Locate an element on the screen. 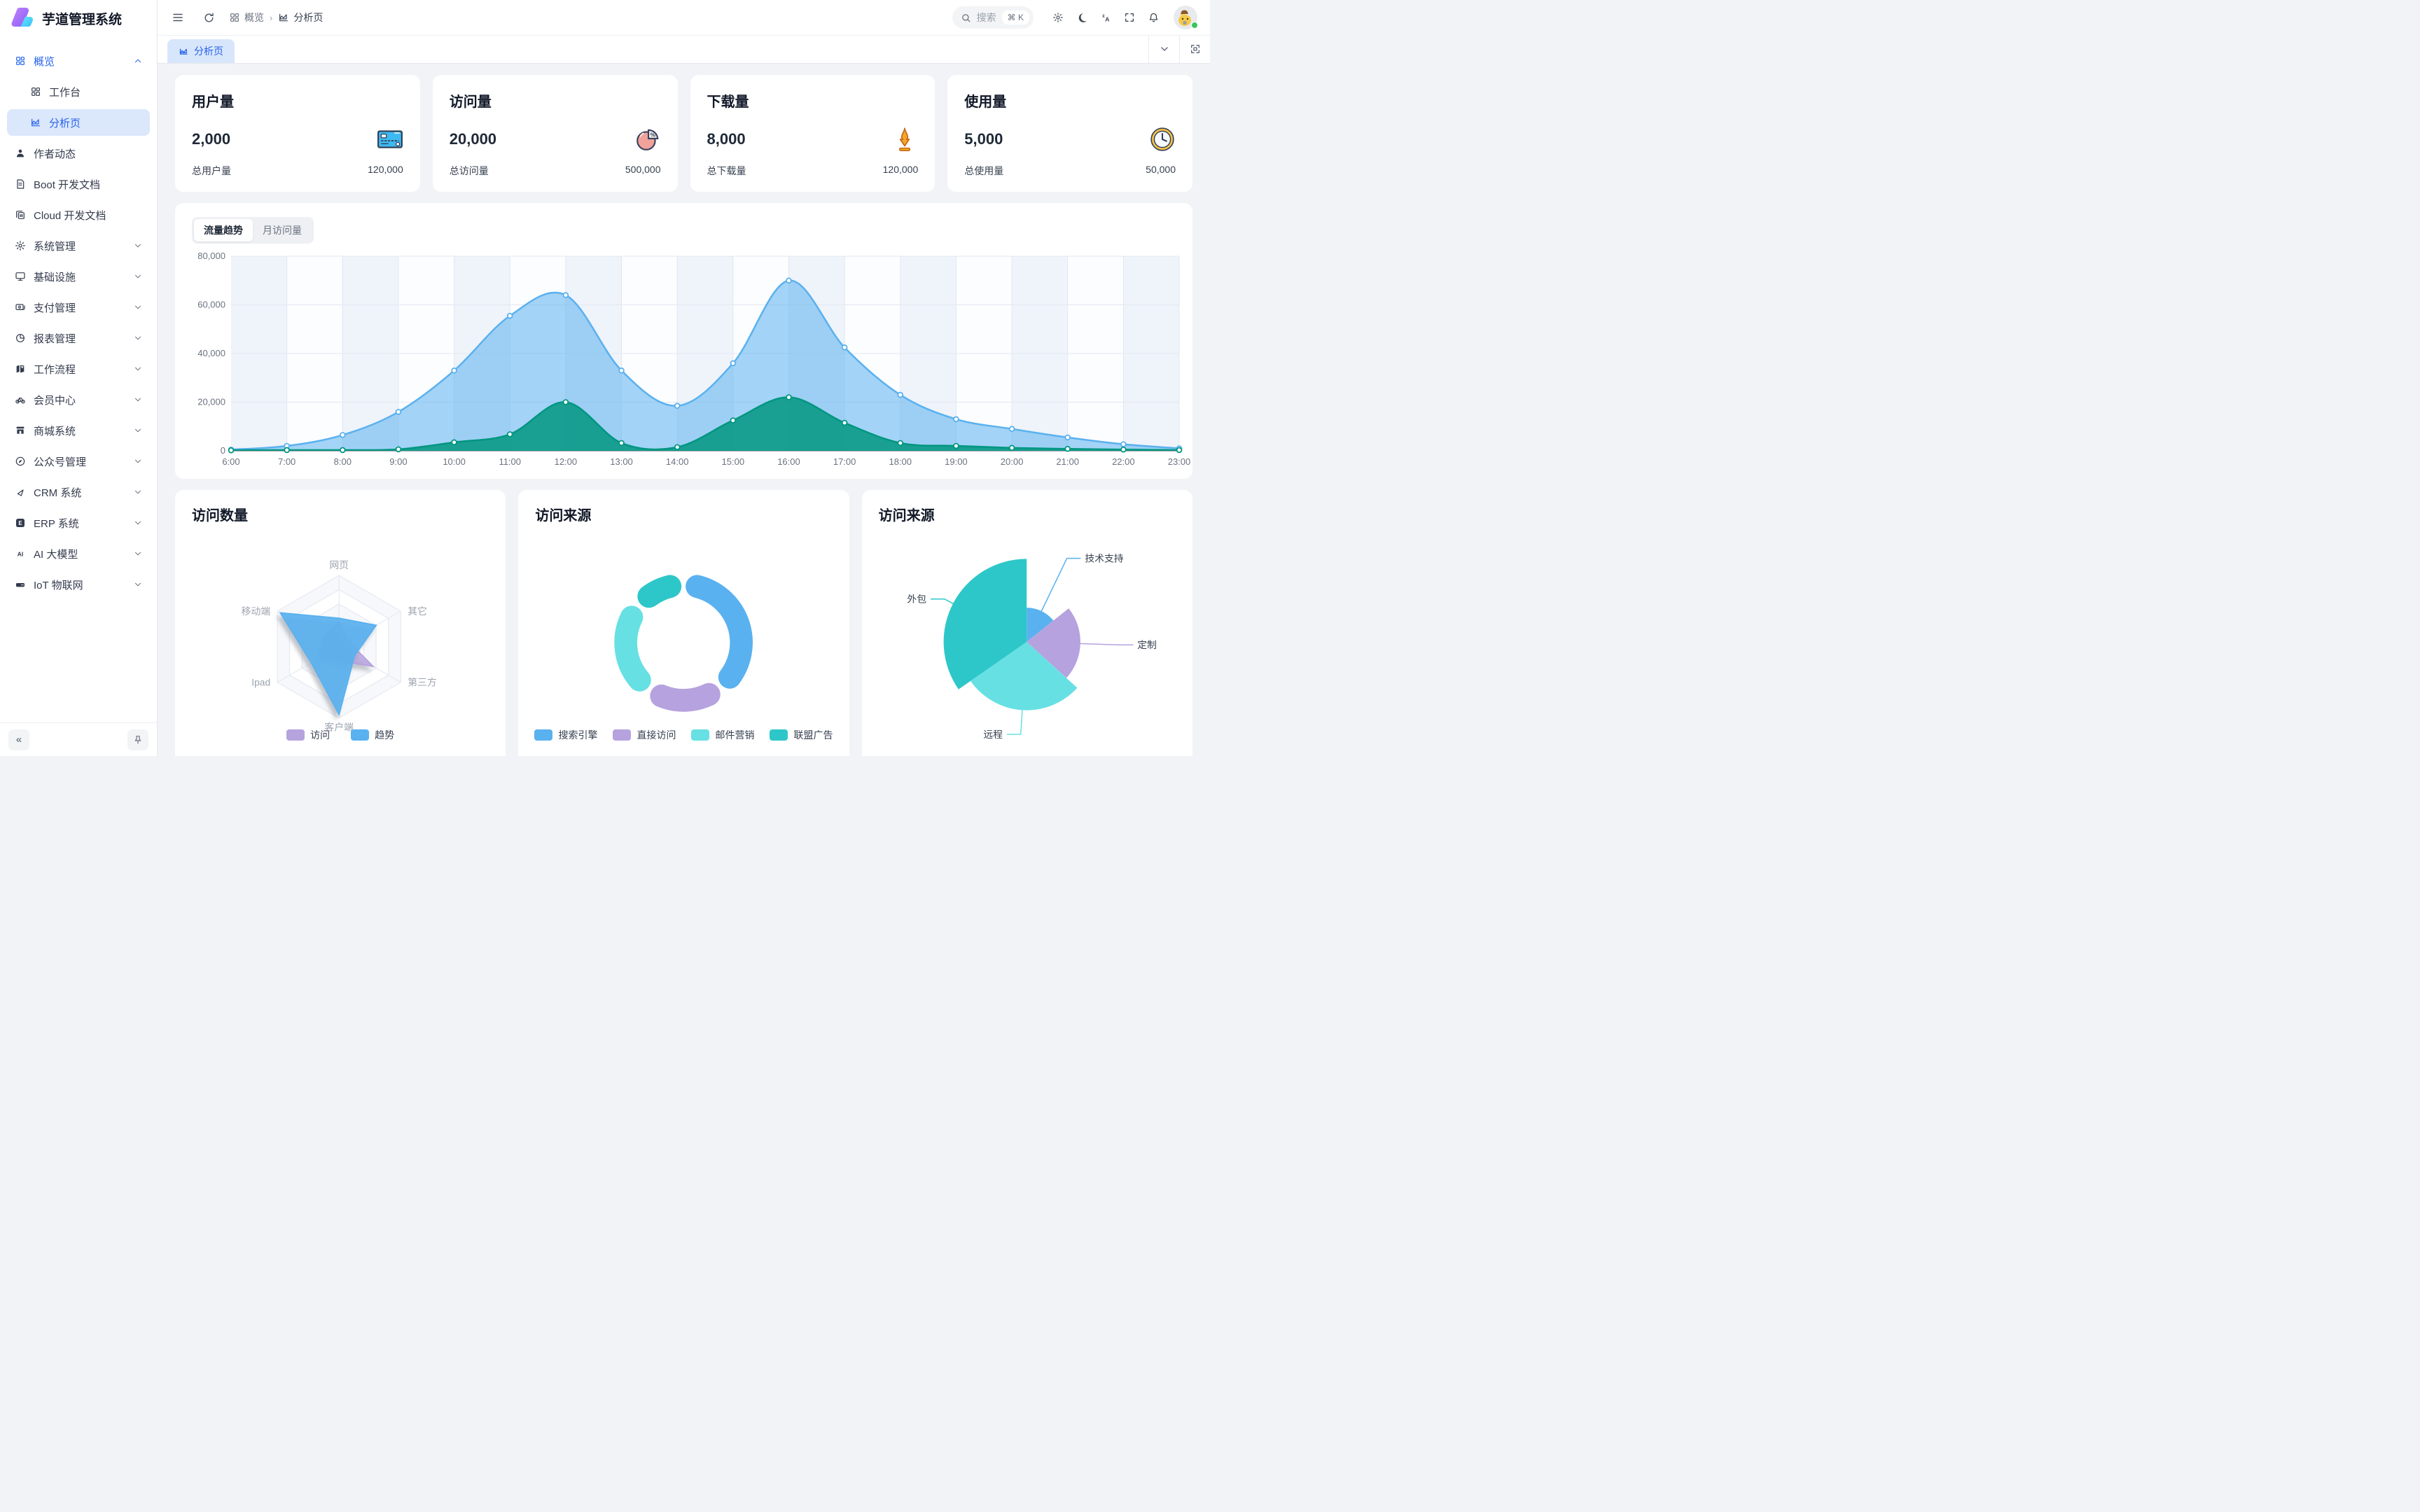 The image size is (2420, 1512). menu-toggle-button is located at coordinates (177, 17).